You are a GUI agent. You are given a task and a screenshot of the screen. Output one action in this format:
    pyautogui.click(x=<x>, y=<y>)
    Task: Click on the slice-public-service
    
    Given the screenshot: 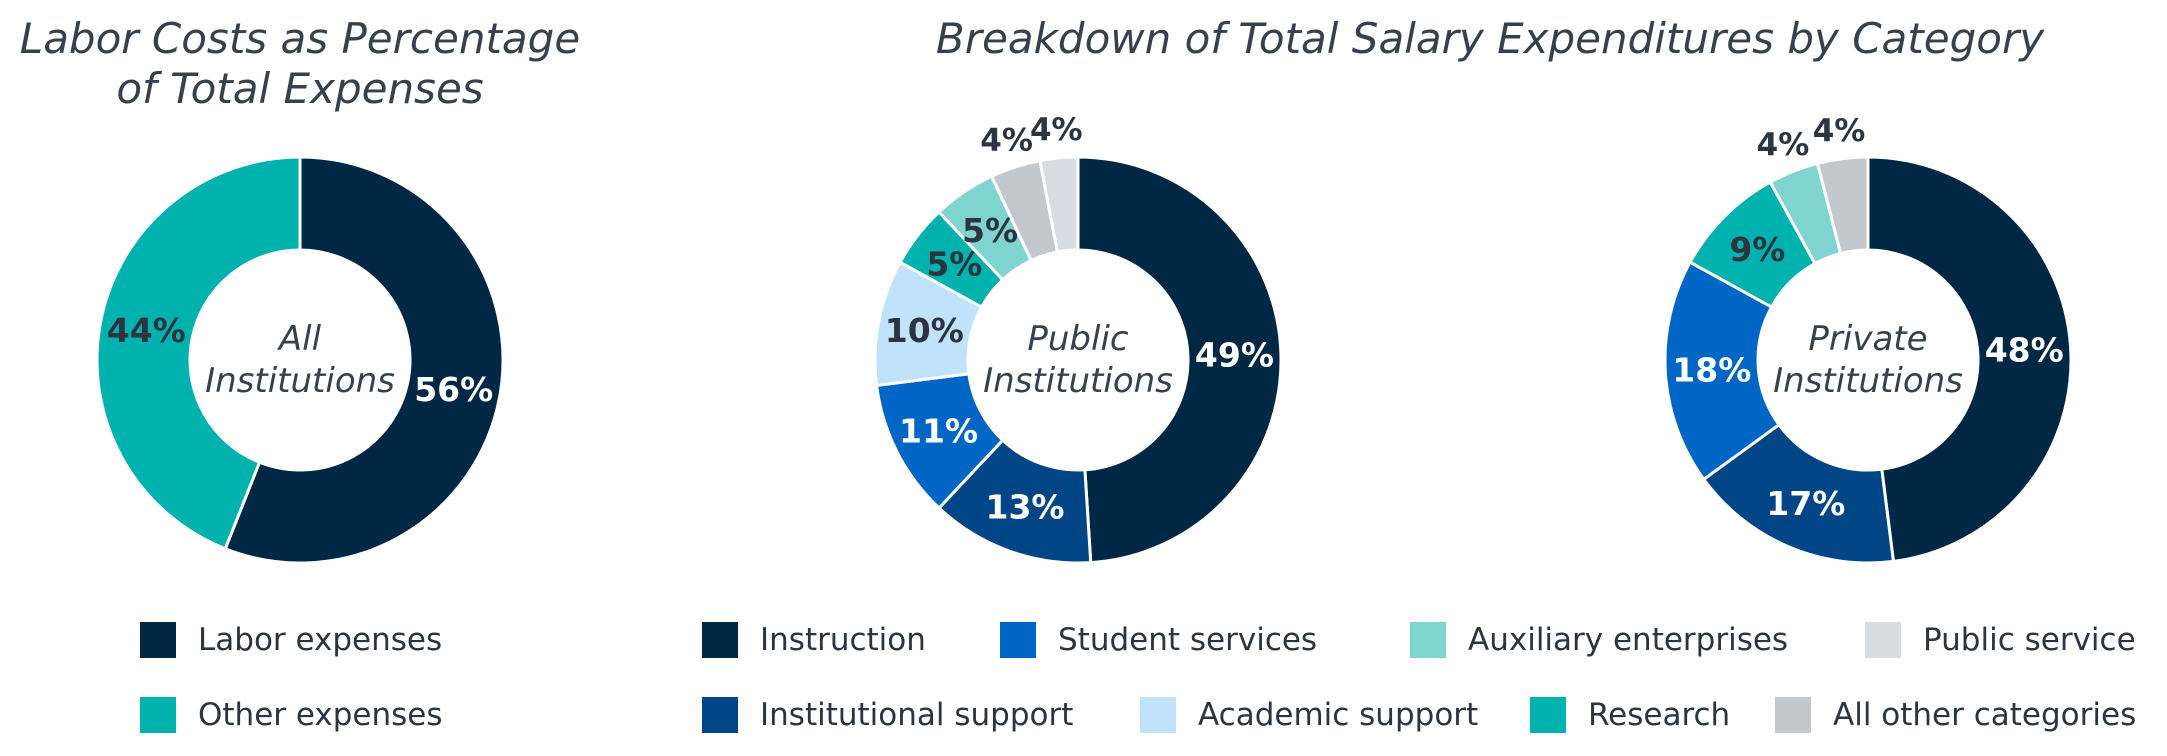 What is the action you would take?
    pyautogui.click(x=1059, y=204)
    